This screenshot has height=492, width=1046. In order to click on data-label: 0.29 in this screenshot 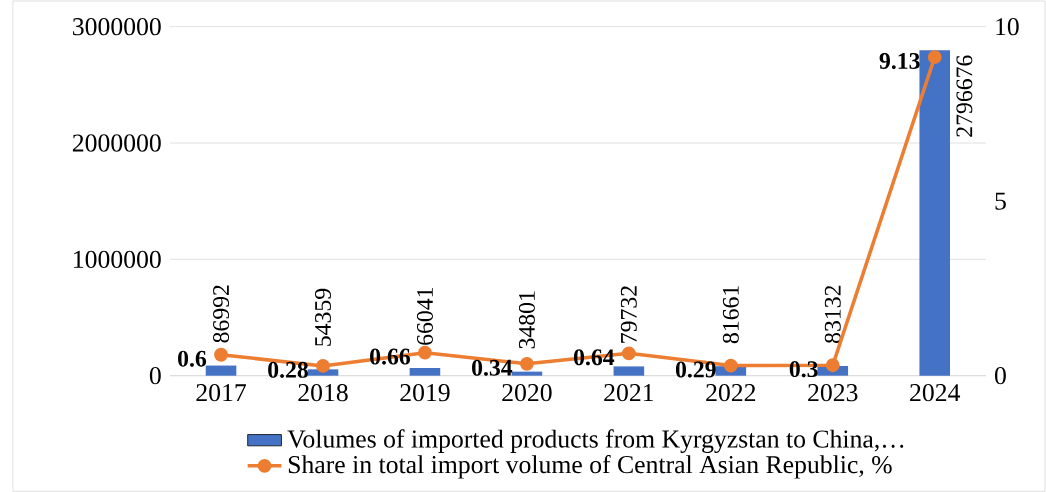, I will do `click(695, 369)`.